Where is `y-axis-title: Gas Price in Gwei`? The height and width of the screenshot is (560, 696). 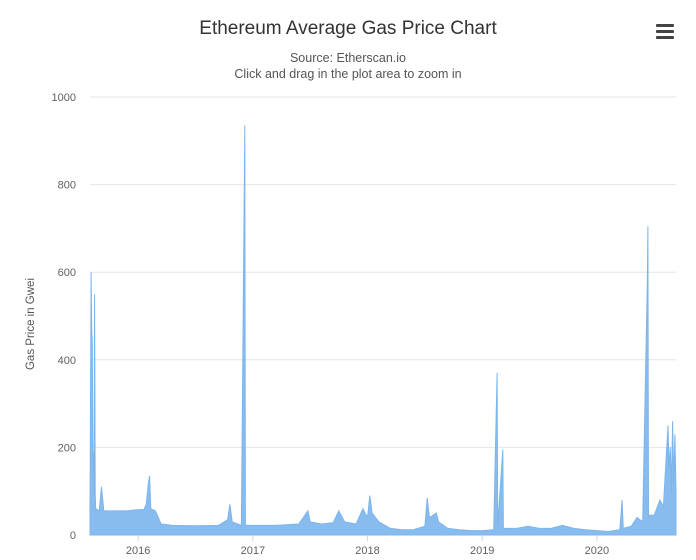 y-axis-title: Gas Price in Gwei is located at coordinates (31, 324).